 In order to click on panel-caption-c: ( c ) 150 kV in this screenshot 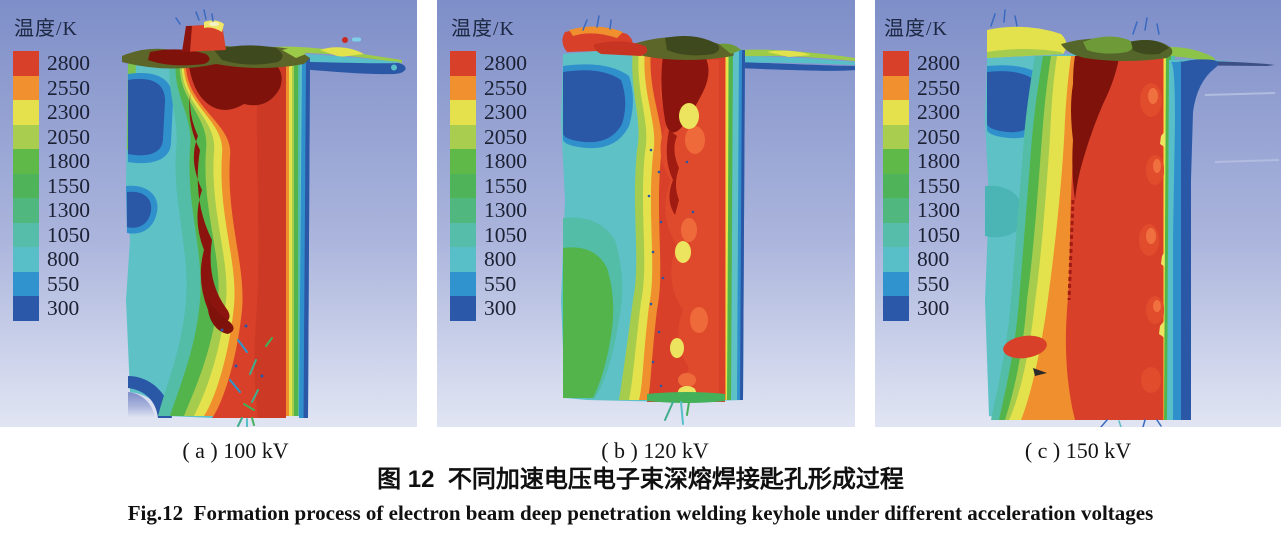, I will do `click(1078, 450)`.